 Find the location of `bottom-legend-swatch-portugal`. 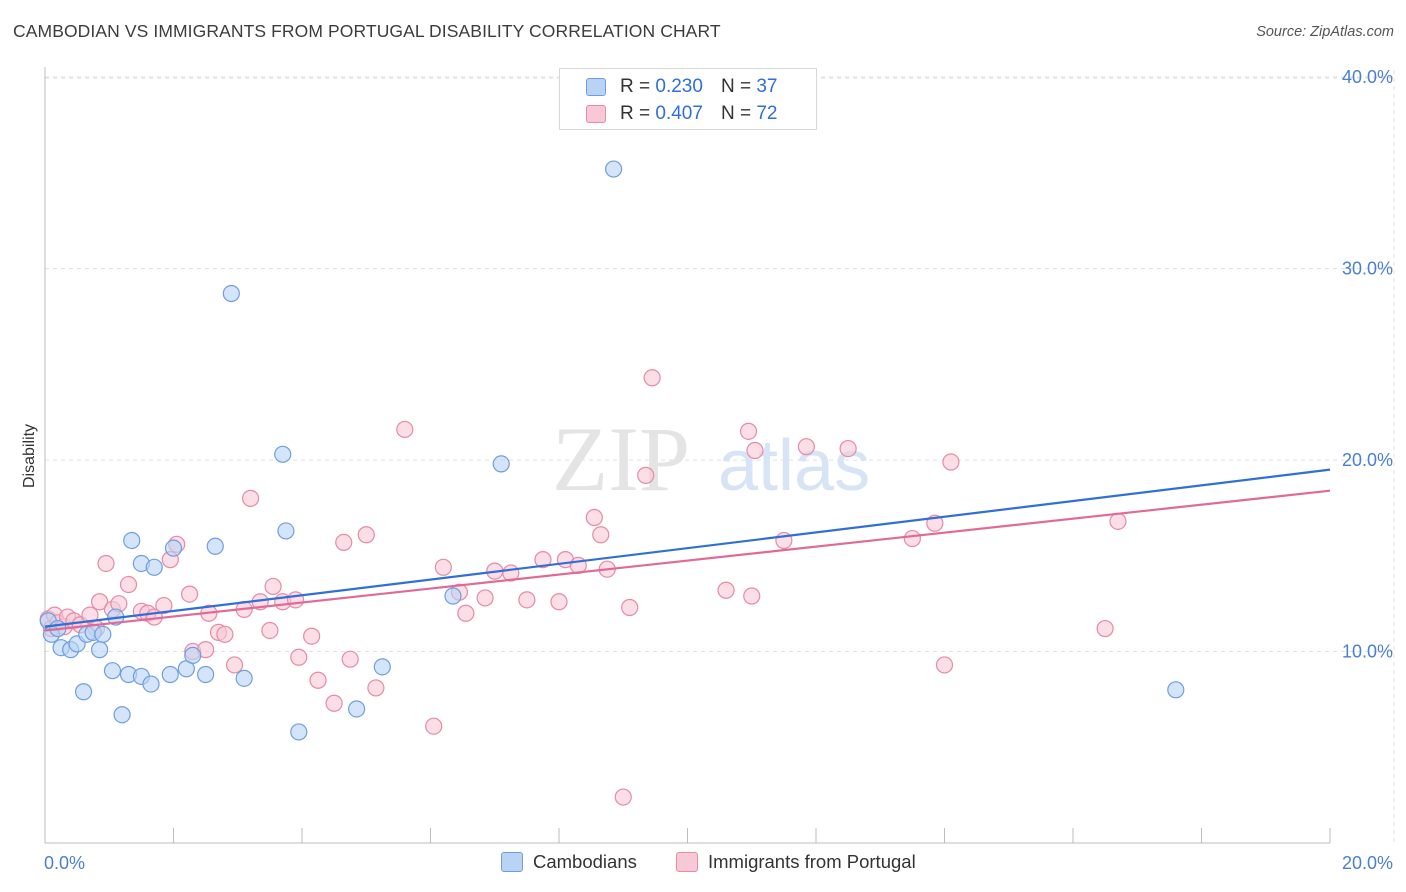

bottom-legend-swatch-portugal is located at coordinates (687, 862).